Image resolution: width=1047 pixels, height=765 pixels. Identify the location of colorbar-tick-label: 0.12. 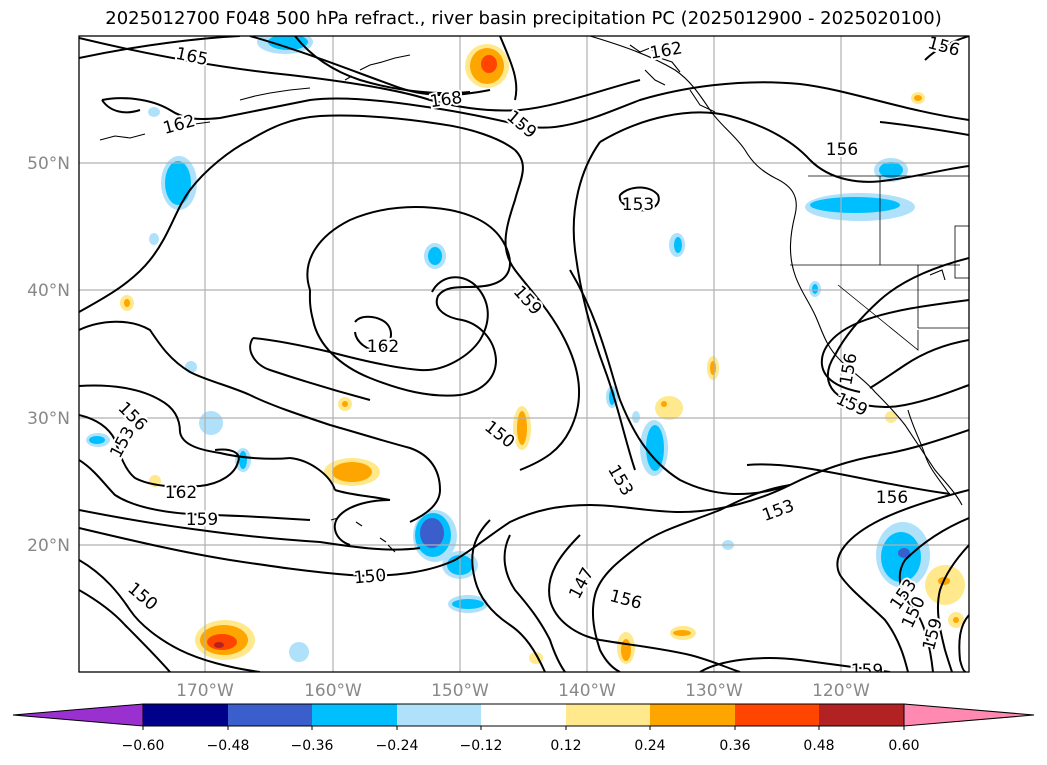
(565, 746).